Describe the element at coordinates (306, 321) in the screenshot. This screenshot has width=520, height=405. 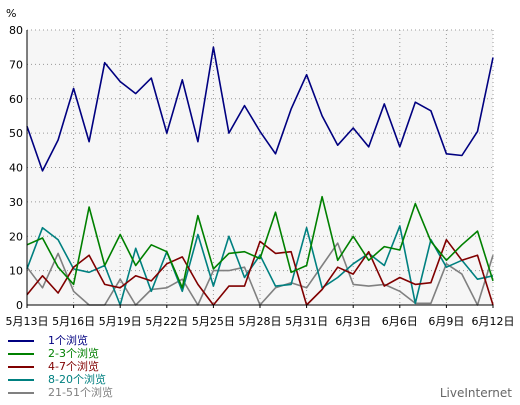
I see `x-tick-label: 5月31日` at that location.